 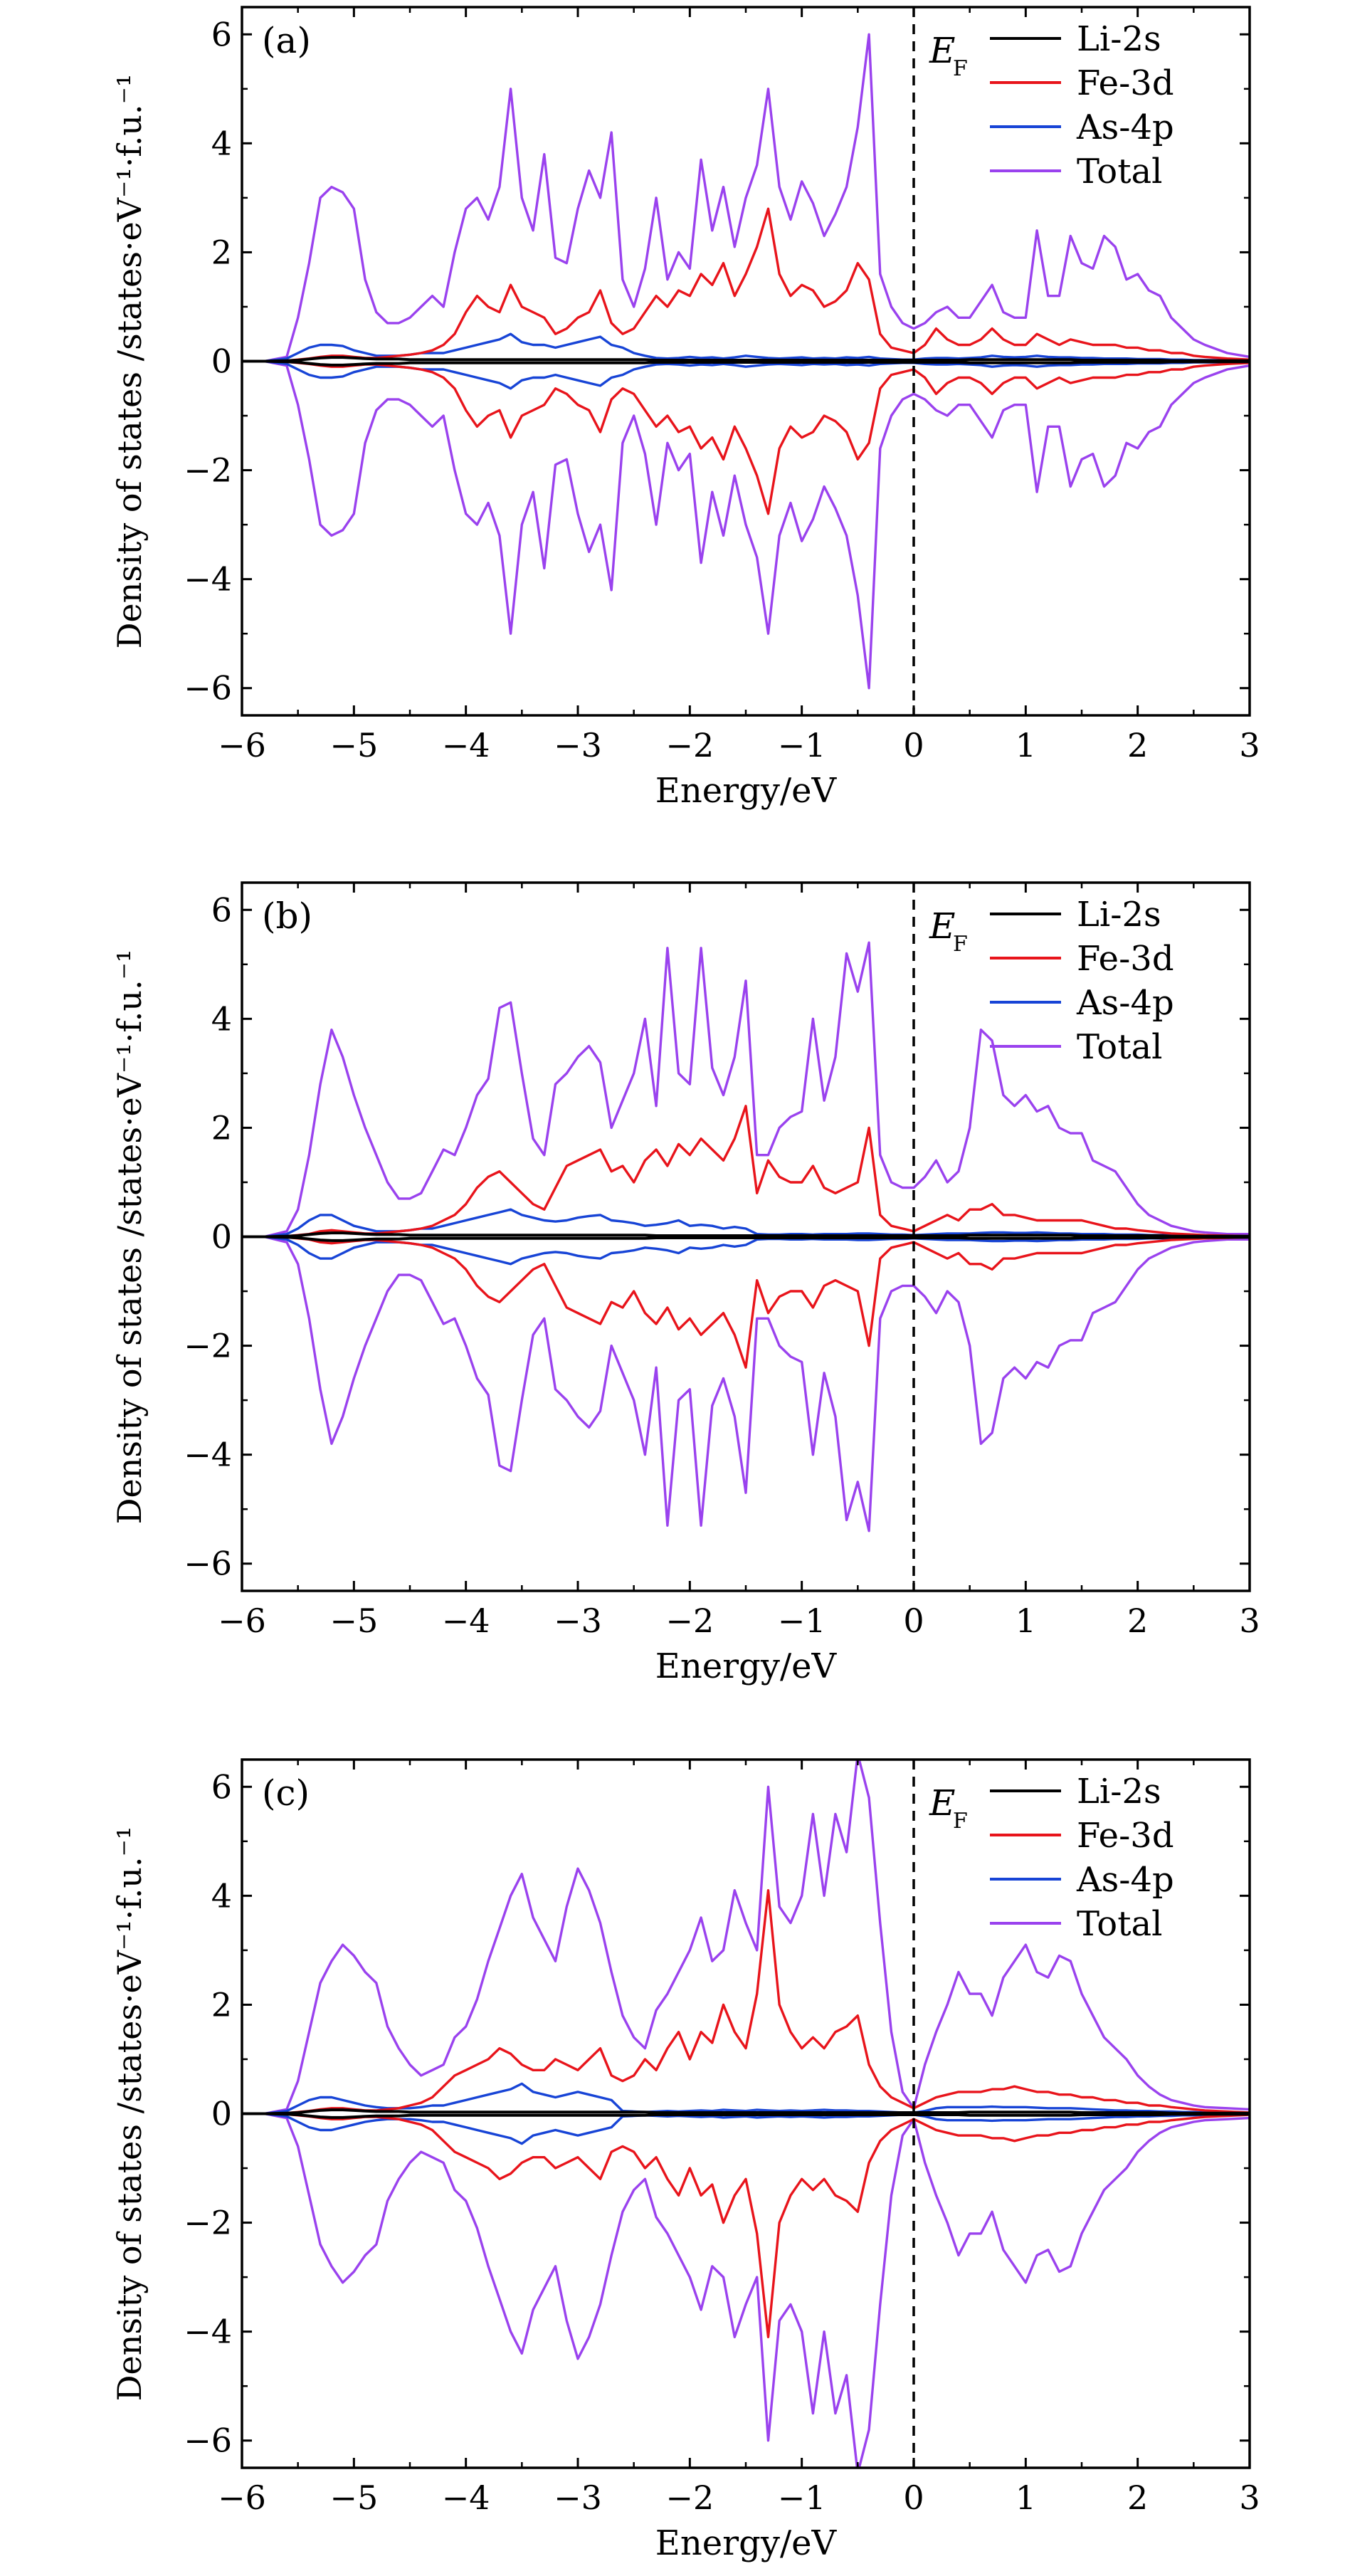 I want to click on y-tick-label: 4, so click(x=221, y=143).